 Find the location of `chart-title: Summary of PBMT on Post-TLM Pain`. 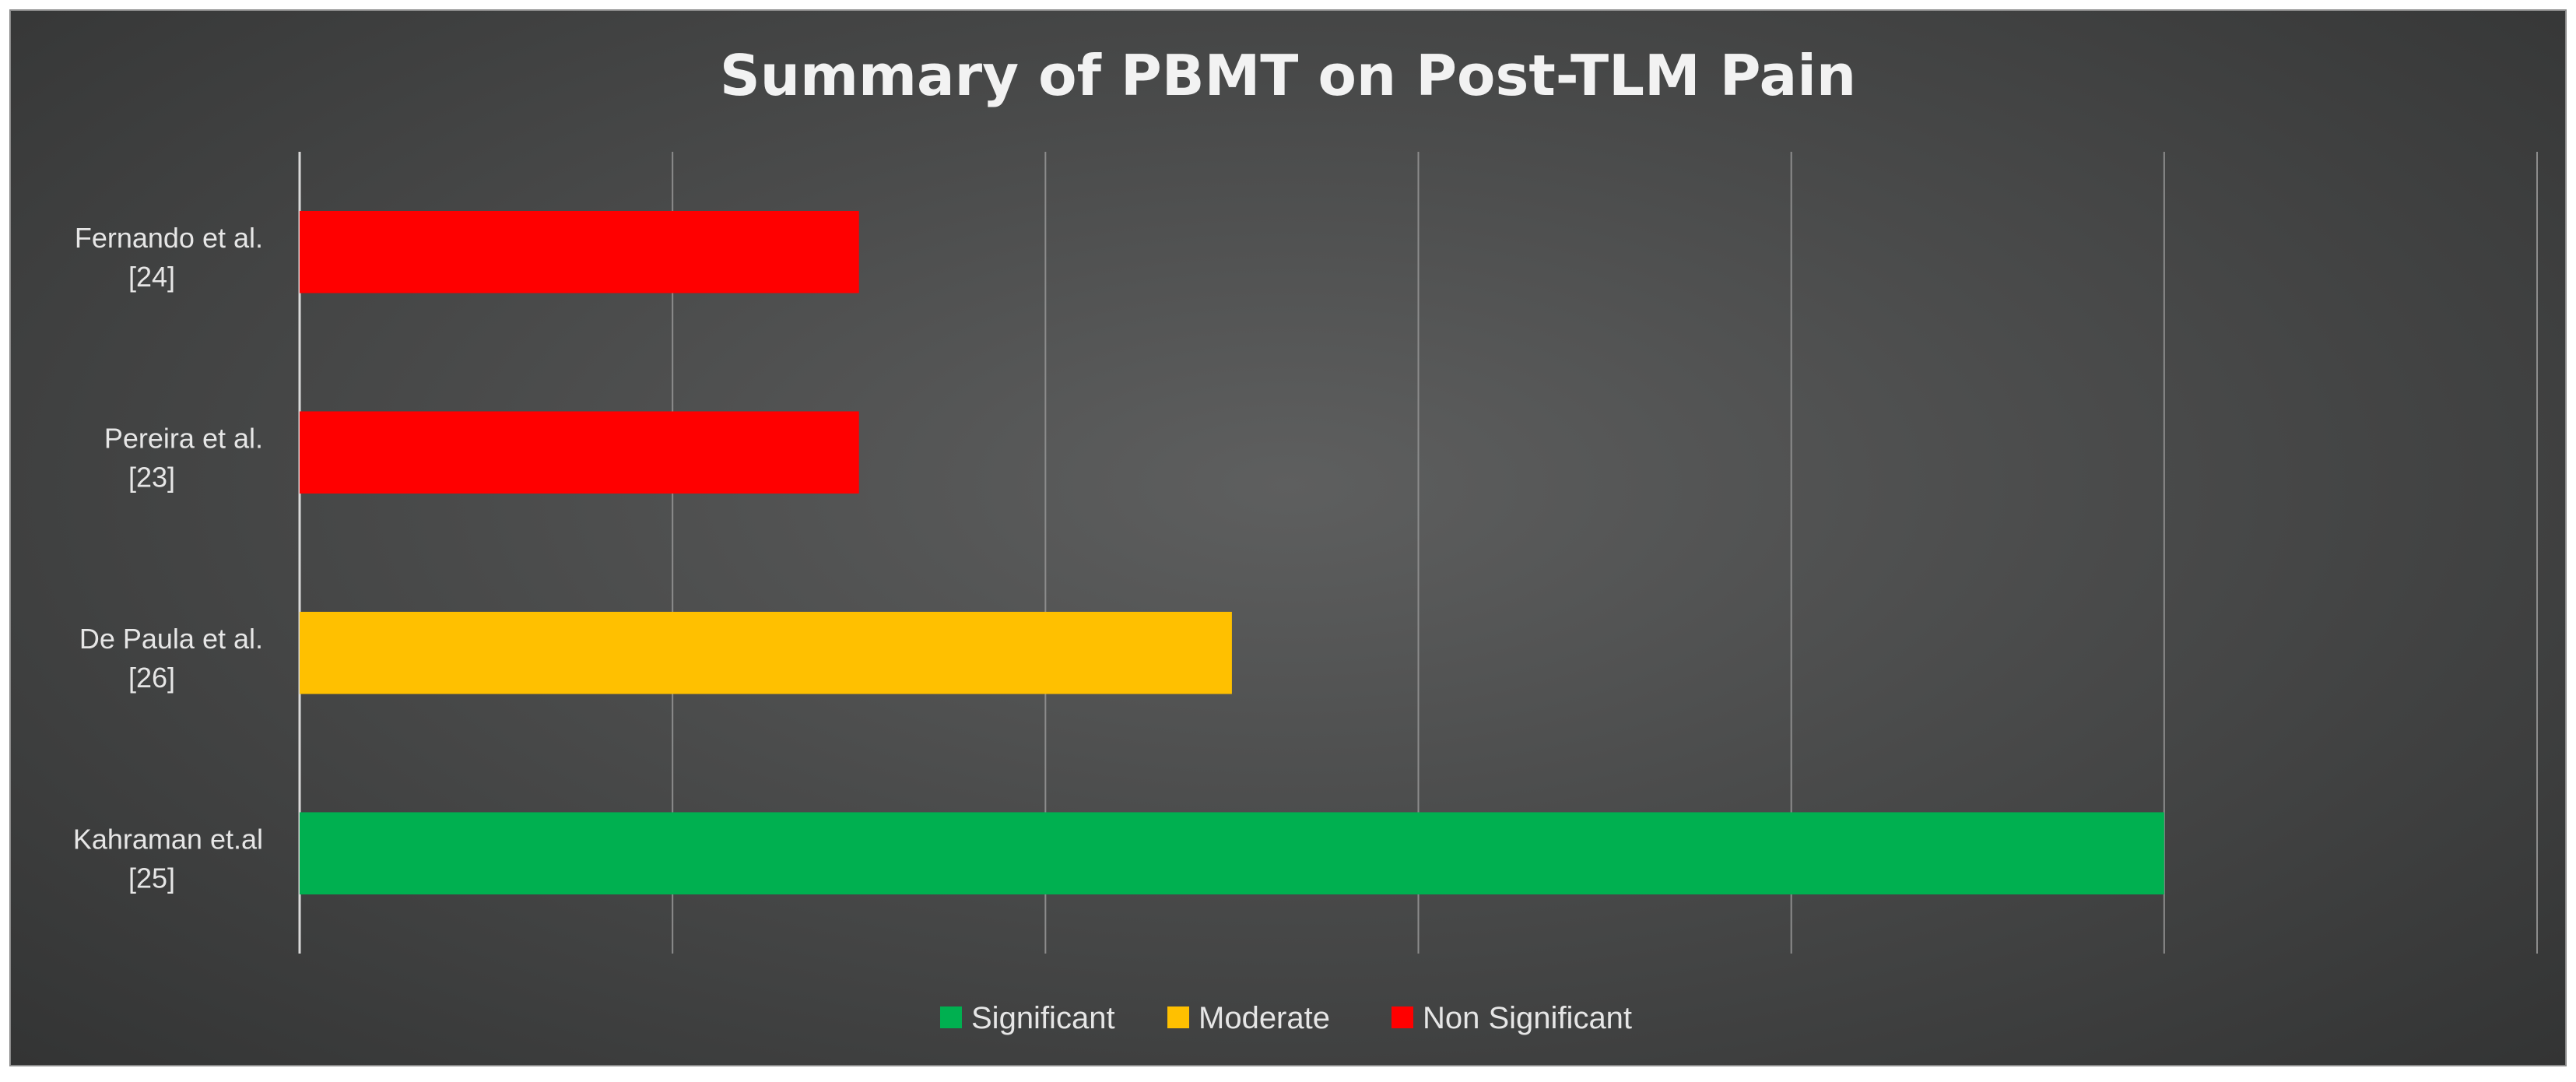

chart-title: Summary of PBMT on Post-TLM Pain is located at coordinates (1288, 75).